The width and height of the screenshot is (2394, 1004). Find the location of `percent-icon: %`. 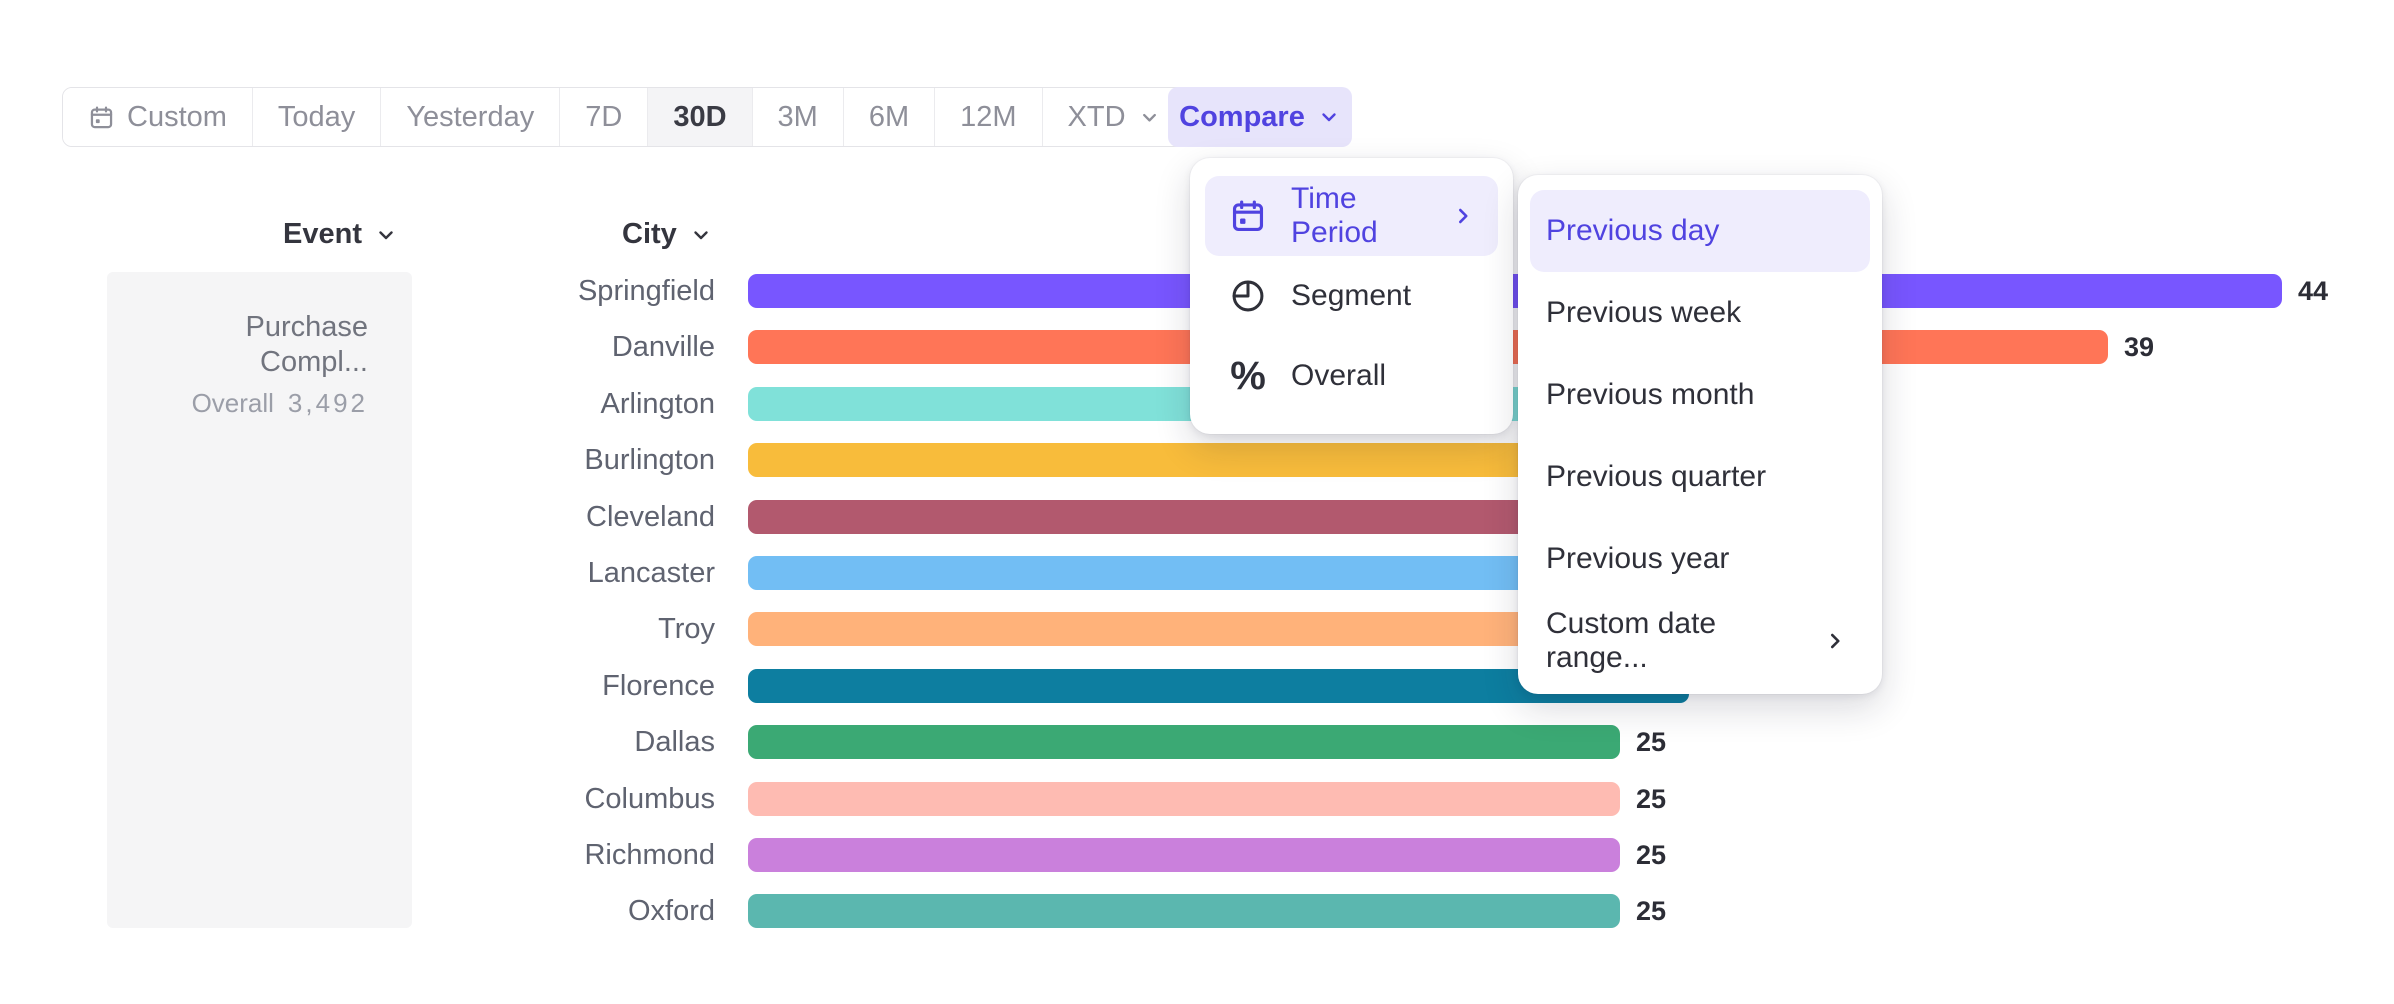

percent-icon: % is located at coordinates (1248, 376).